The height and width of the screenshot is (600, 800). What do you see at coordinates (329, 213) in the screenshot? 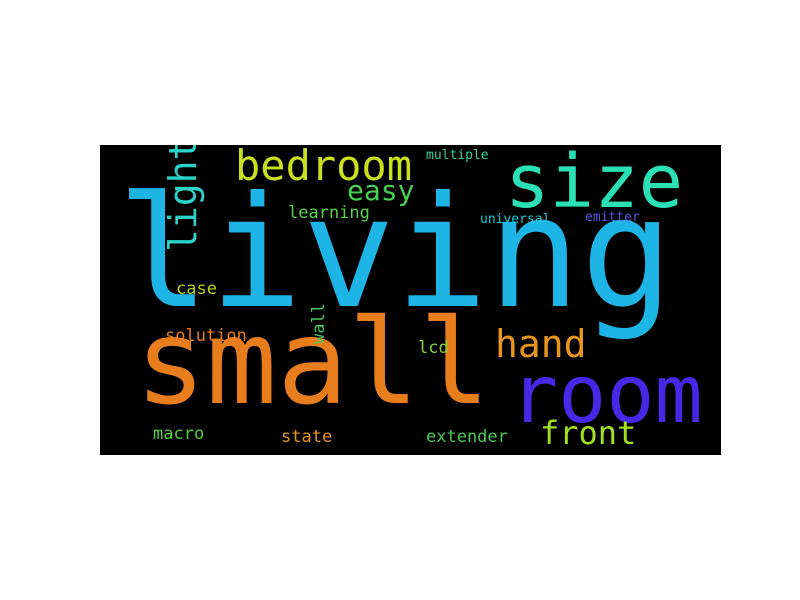
I see `word-learning: learning` at bounding box center [329, 213].